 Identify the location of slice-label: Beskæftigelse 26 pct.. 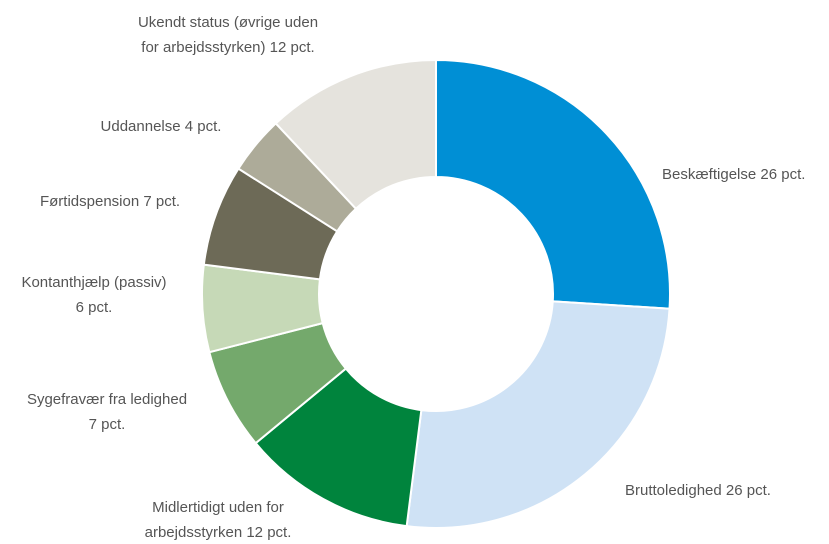
(733, 174).